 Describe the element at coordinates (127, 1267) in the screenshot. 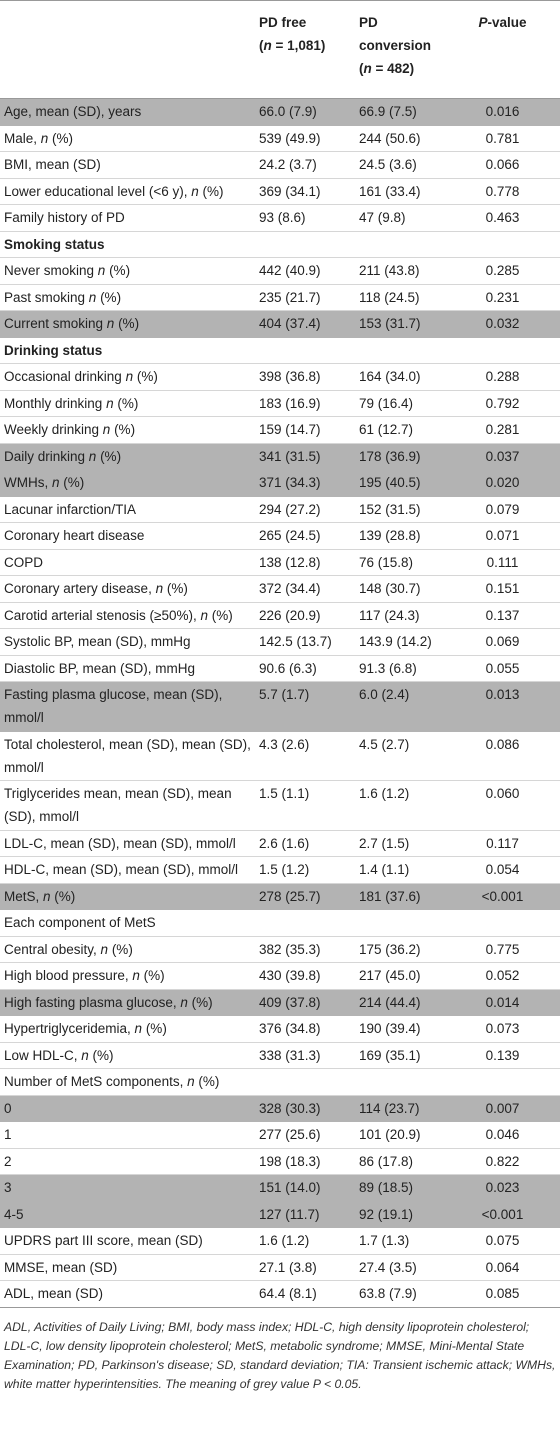

I see `row-label: MMSE, mean (SD)` at that location.